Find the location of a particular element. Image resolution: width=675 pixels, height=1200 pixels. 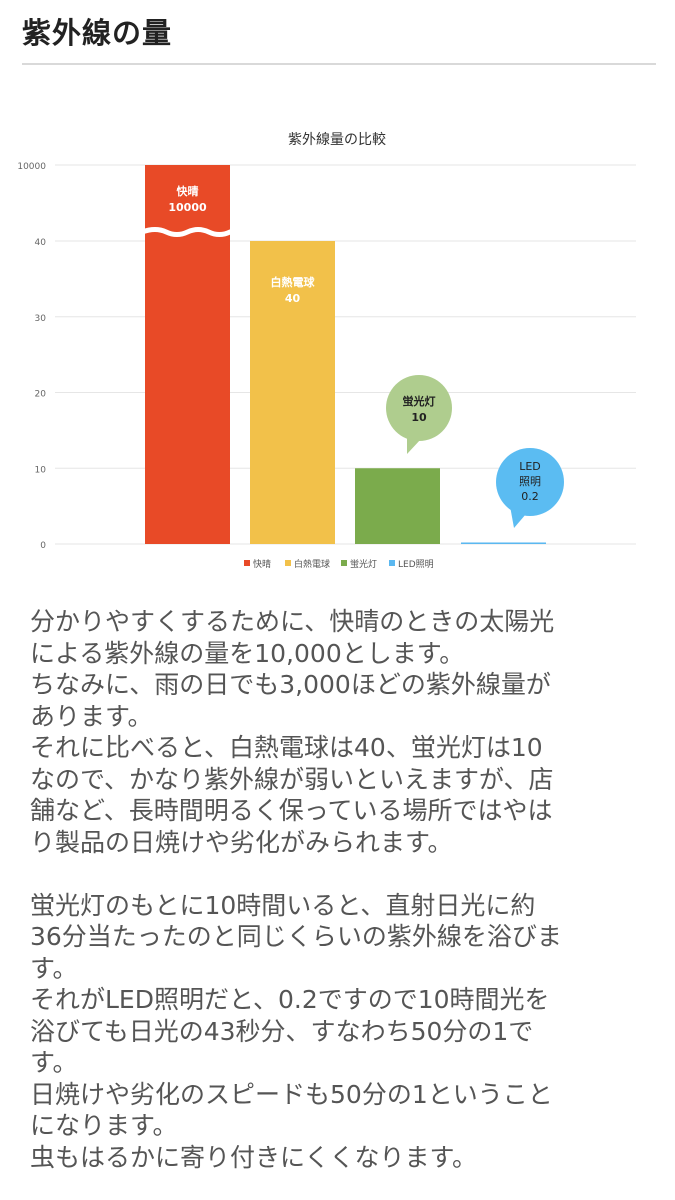

text-line: なので、かなり紫外線が弱いといえますが、店 is located at coordinates (292, 779).